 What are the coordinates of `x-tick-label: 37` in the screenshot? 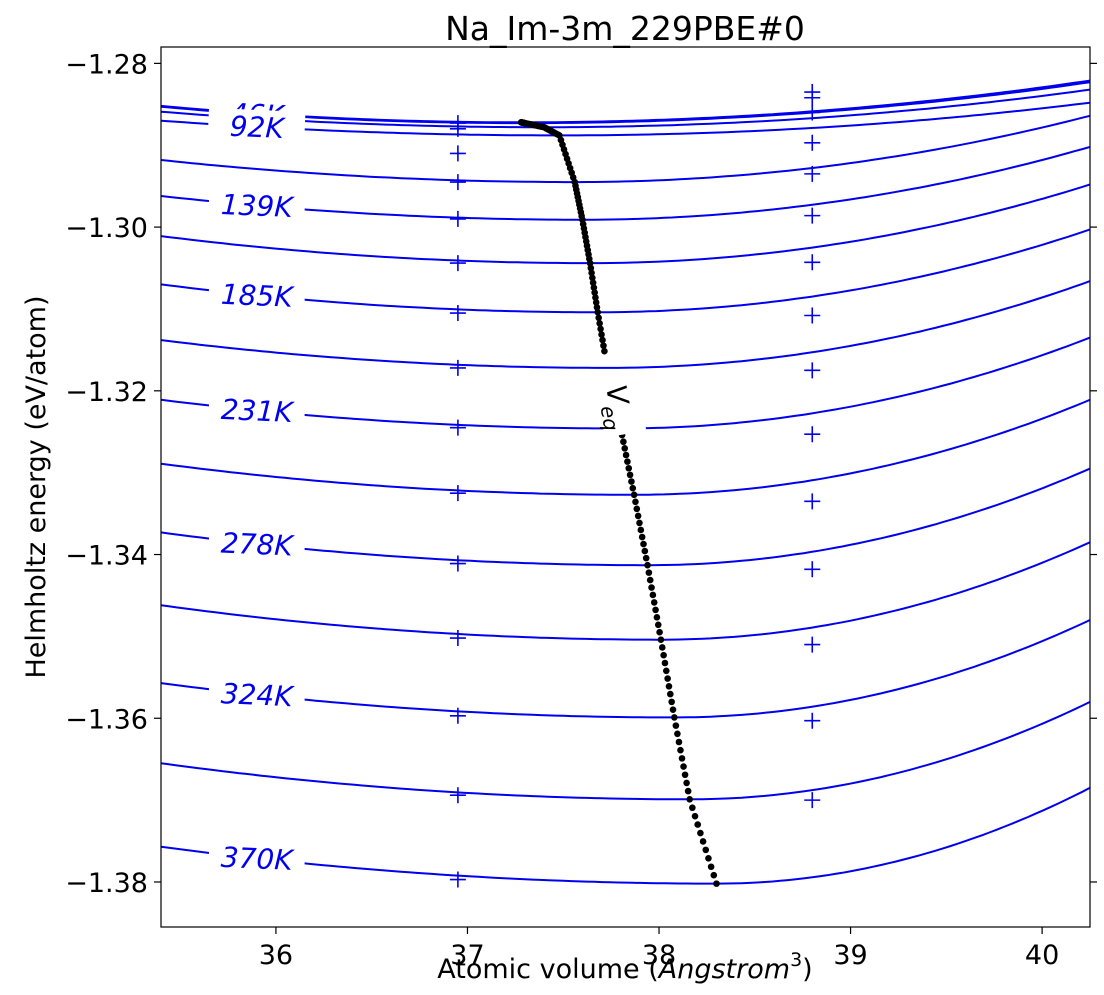 It's located at (467, 955).